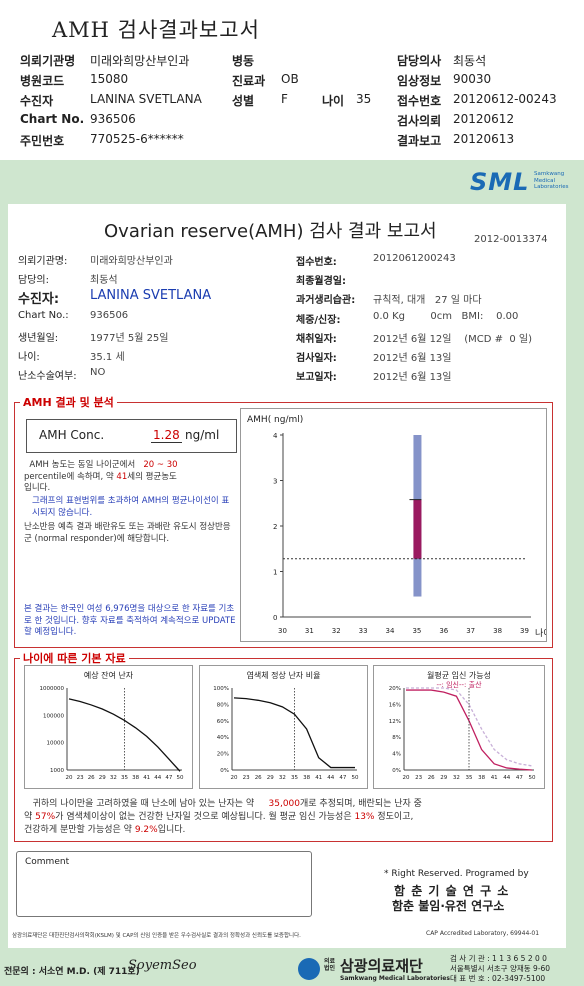 The width and height of the screenshot is (584, 986). I want to click on footer-cap: CAP Accredited Laboratory, 69944-01, so click(483, 933).